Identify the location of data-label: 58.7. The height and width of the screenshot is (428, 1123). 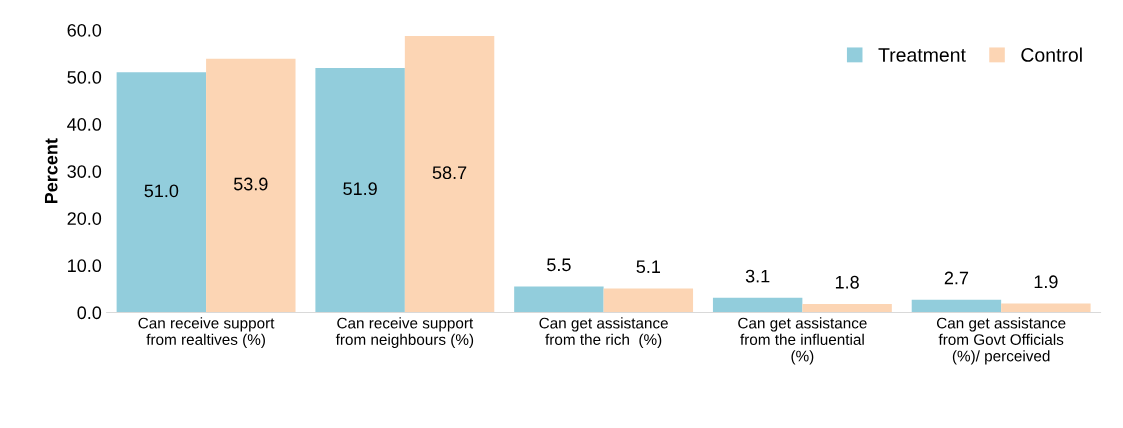
(449, 173).